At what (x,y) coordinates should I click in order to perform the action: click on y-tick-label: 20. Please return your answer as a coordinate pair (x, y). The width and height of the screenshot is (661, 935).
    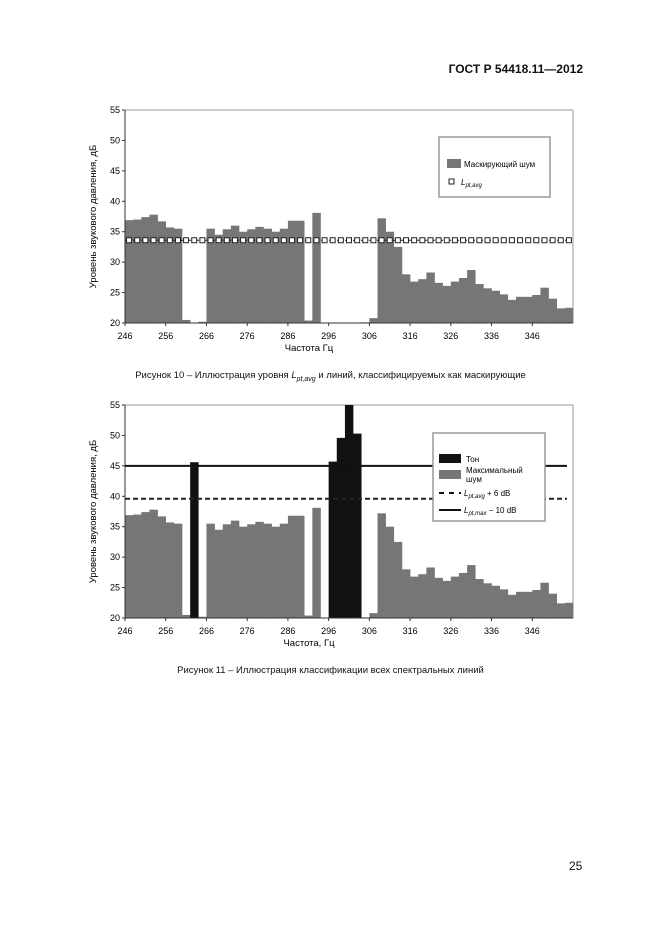
    Looking at the image, I should click on (115, 323).